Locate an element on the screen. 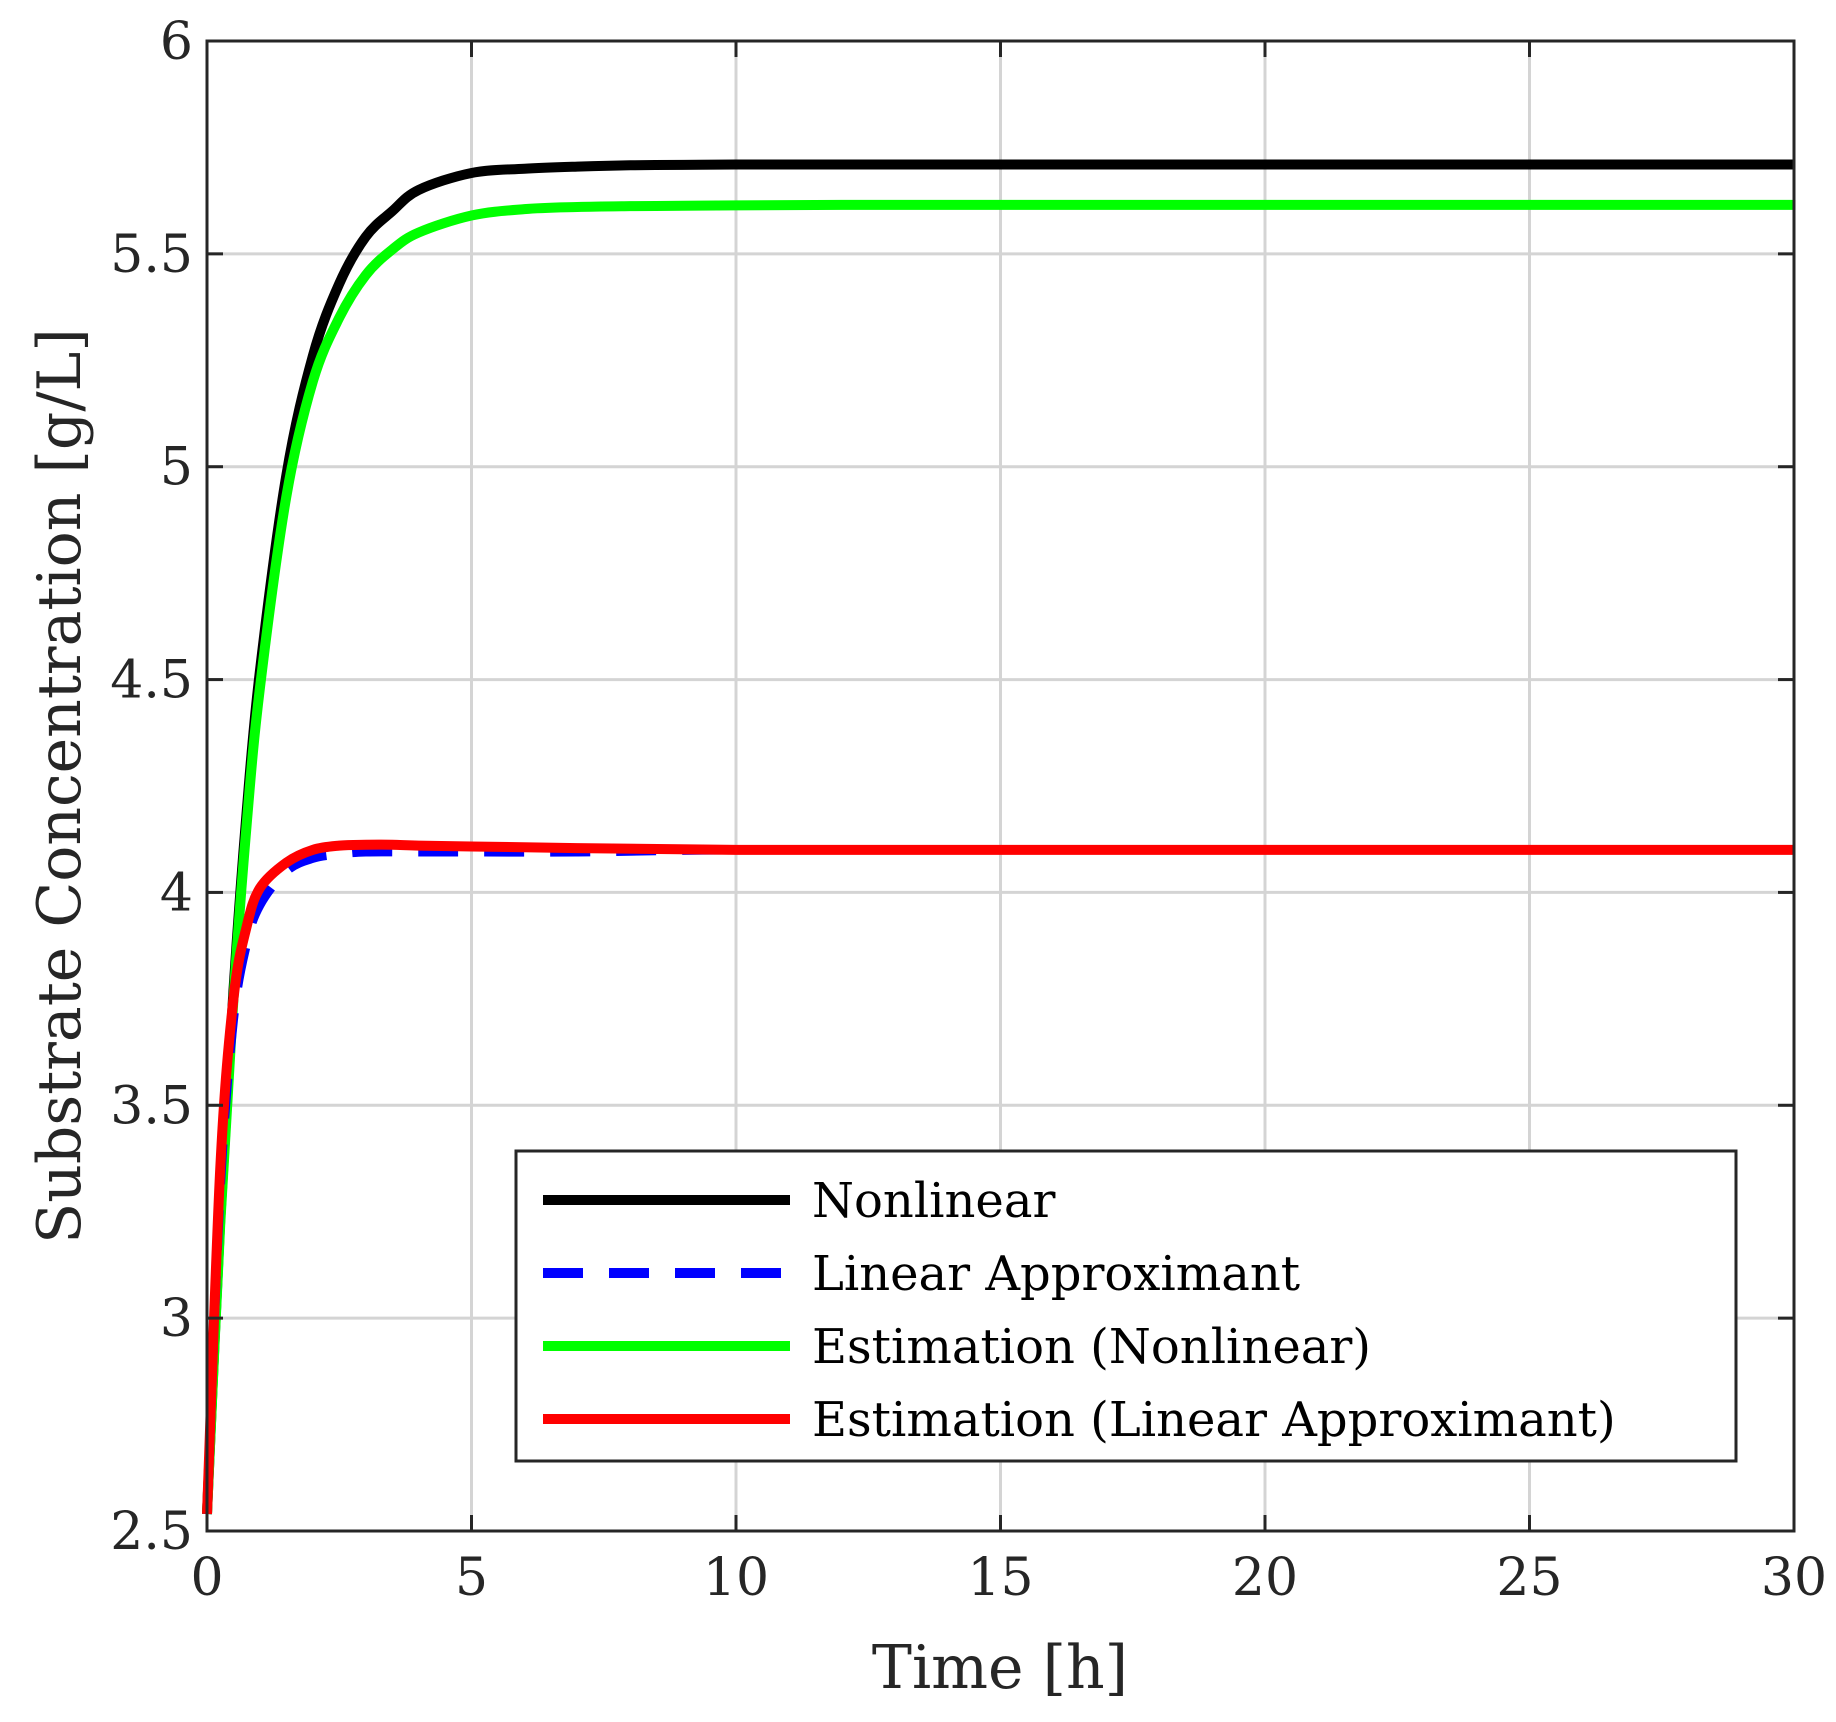 The image size is (1836, 1722). x-tick-label: 5 is located at coordinates (471, 1578).